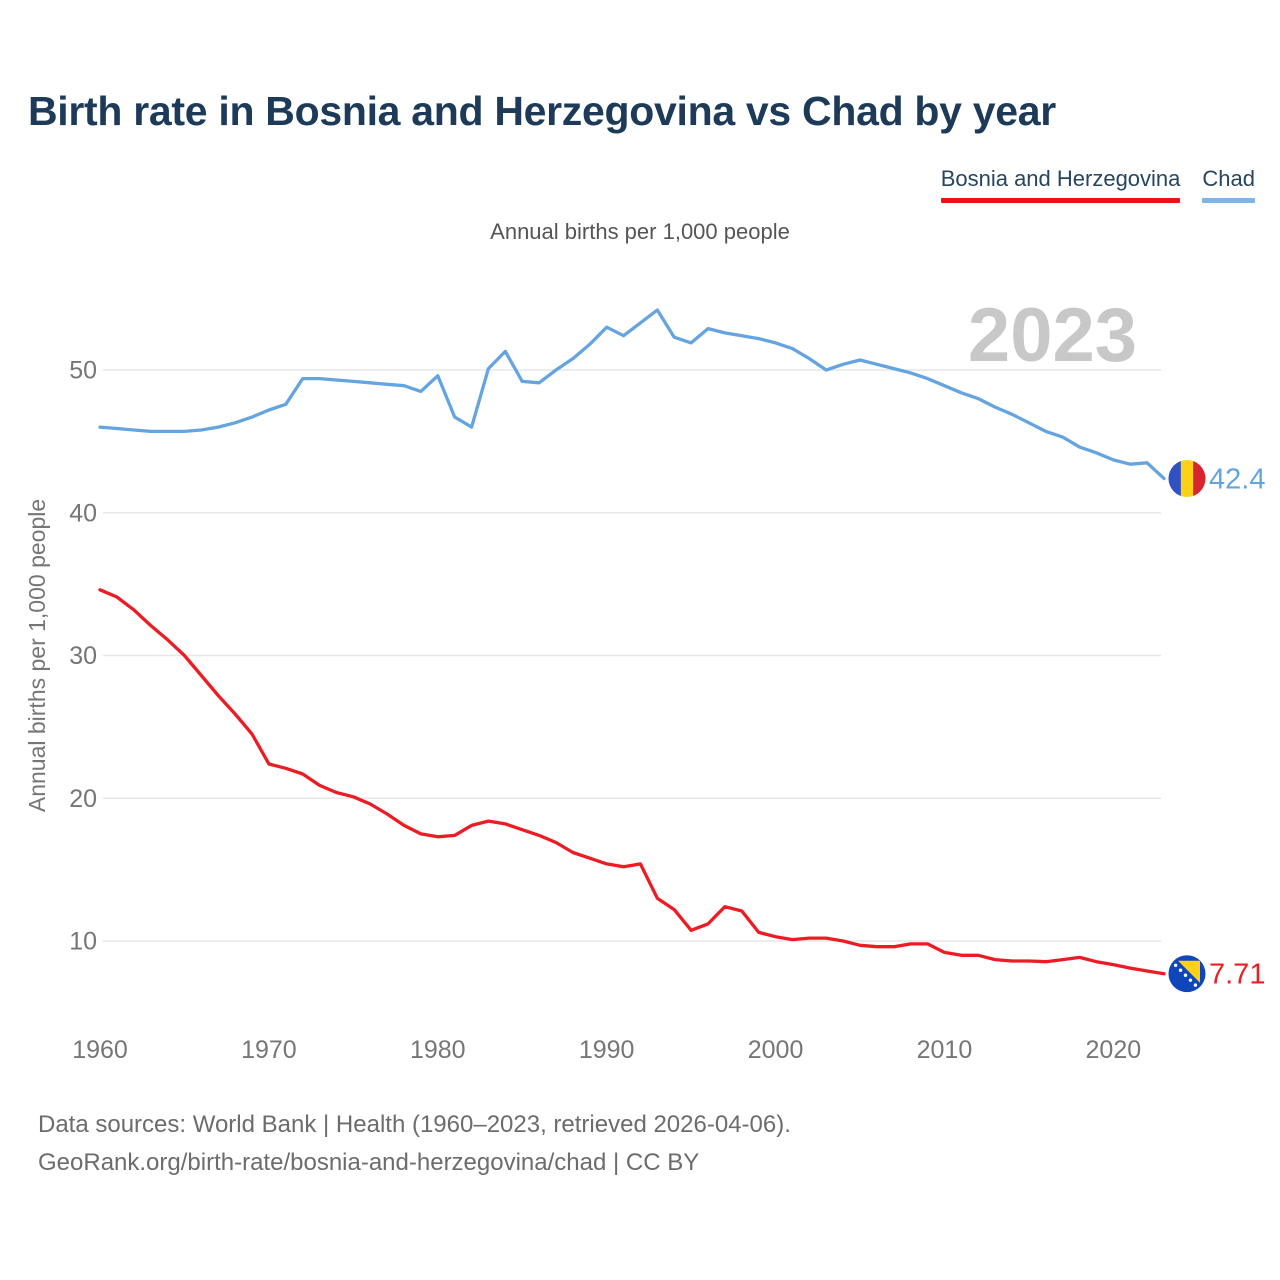 This screenshot has height=1280, width=1280. Describe the element at coordinates (632, 394) in the screenshot. I see `series-line-chad` at that location.